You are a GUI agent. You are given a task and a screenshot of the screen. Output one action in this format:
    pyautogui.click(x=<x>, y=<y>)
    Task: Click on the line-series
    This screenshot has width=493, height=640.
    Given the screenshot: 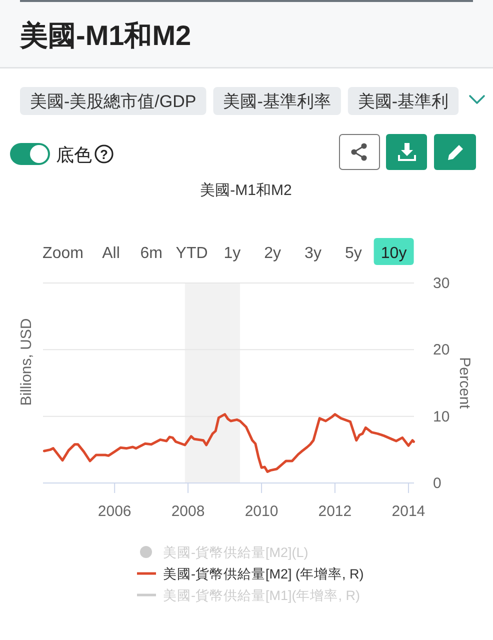 What is the action you would take?
    pyautogui.click(x=228, y=443)
    